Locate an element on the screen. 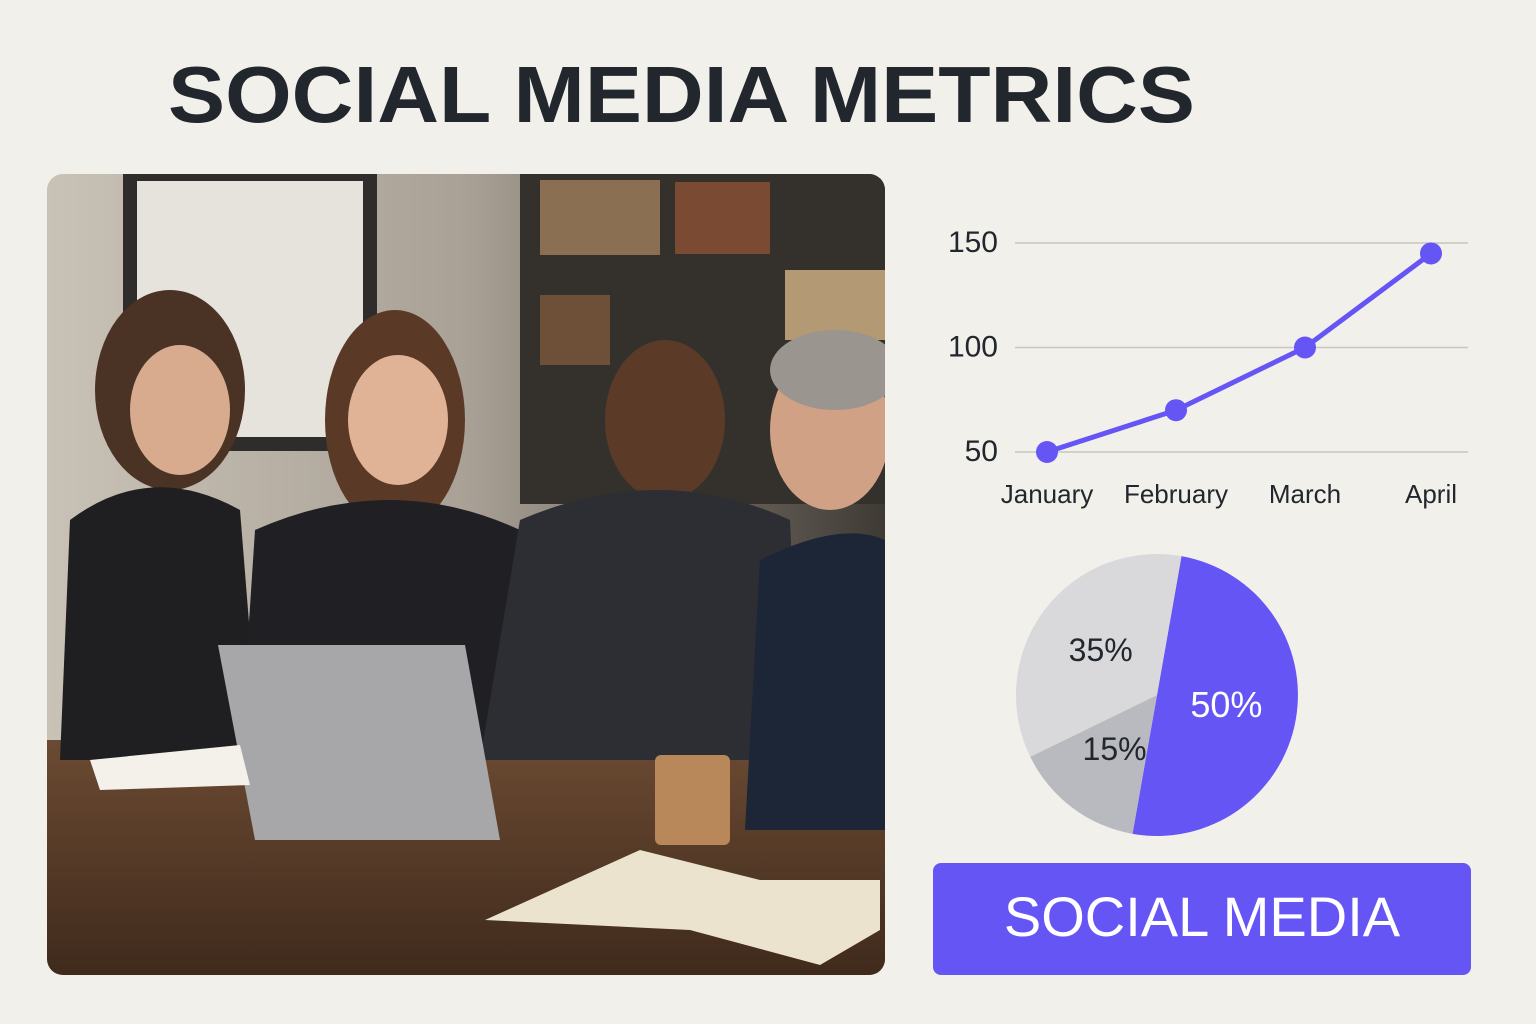 The height and width of the screenshot is (1024, 1536). book is located at coordinates (682, 907).